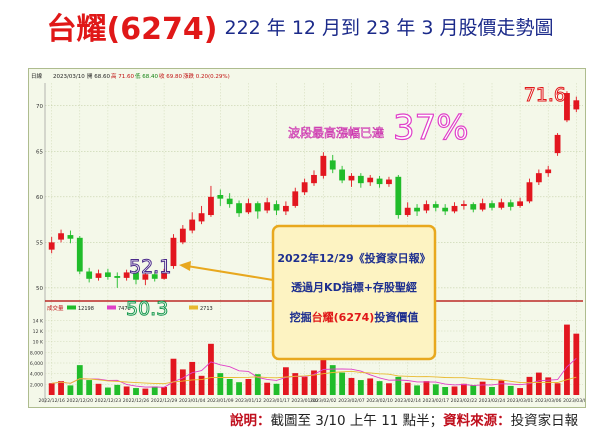 The width and height of the screenshot is (600, 435). What do you see at coordinates (38, 321) in the screenshot?
I see `volume-tick-label: 14 K` at bounding box center [38, 321].